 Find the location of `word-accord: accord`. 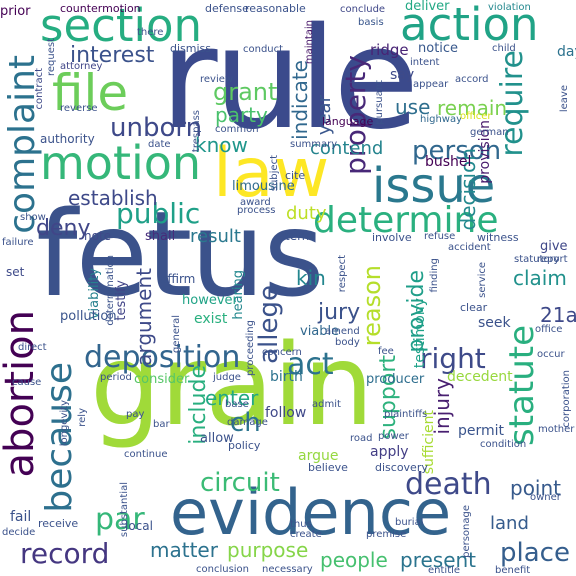

word-accord: accord is located at coordinates (472, 79).